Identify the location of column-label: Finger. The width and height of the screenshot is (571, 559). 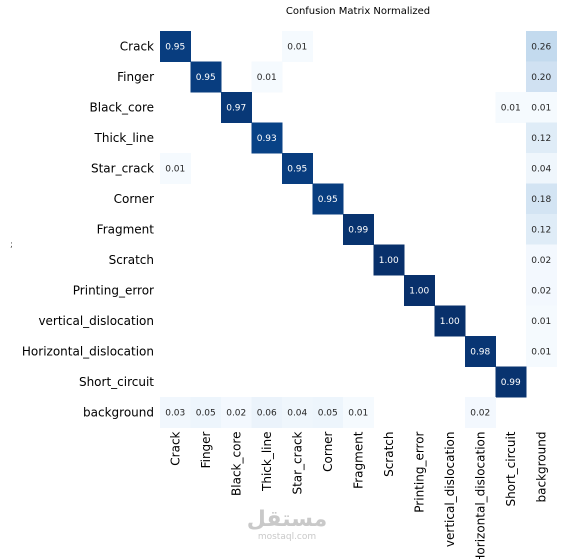
(206, 449).